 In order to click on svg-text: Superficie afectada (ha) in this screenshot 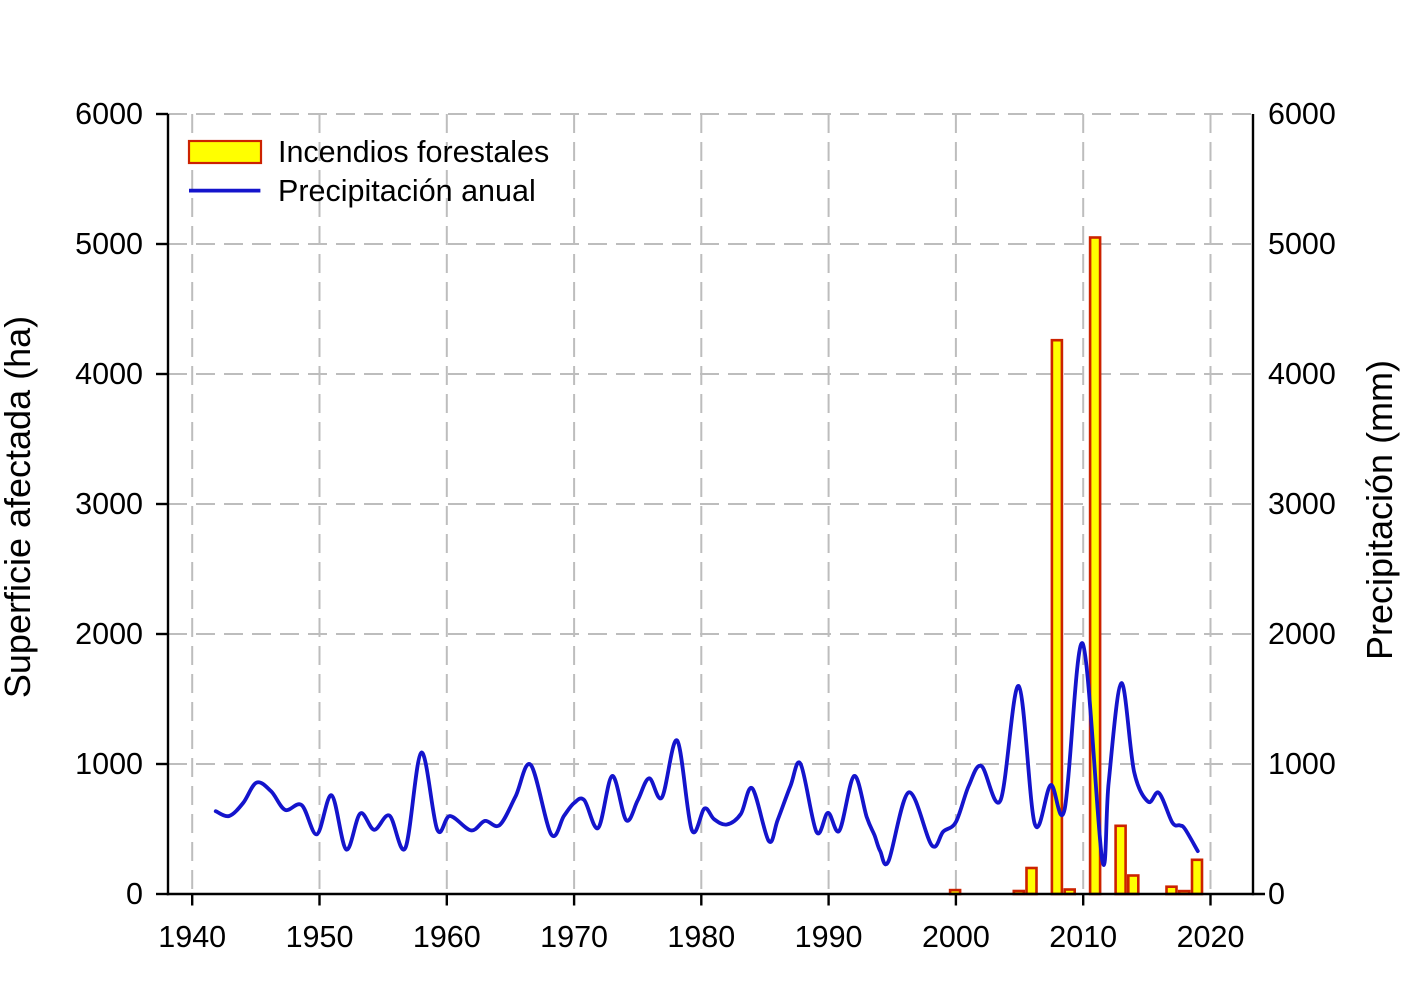, I will do `click(19, 507)`.